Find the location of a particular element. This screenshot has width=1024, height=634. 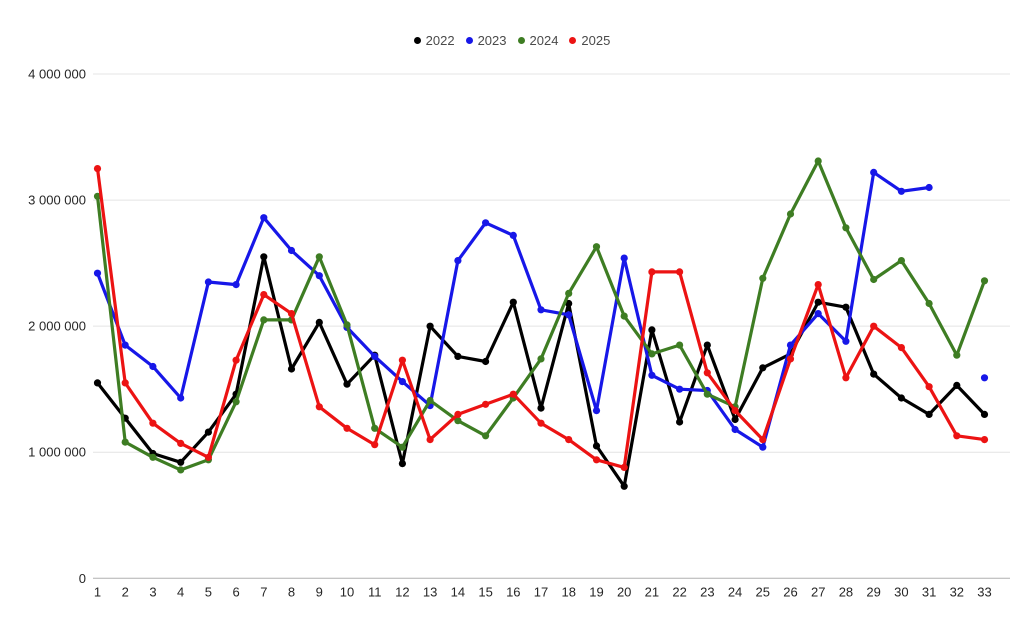

chart-legend: 2022 2023 2024 2025 is located at coordinates (512, 40).